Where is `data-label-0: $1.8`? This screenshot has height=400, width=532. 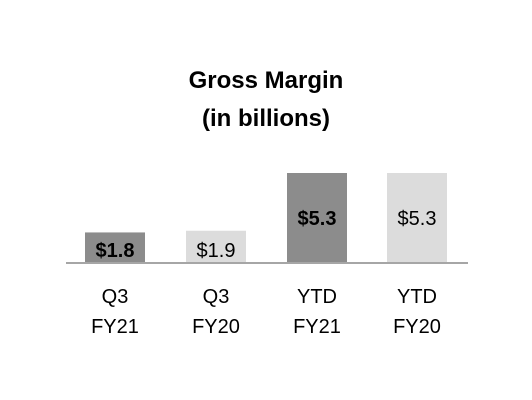
data-label-0: $1.8 is located at coordinates (115, 251).